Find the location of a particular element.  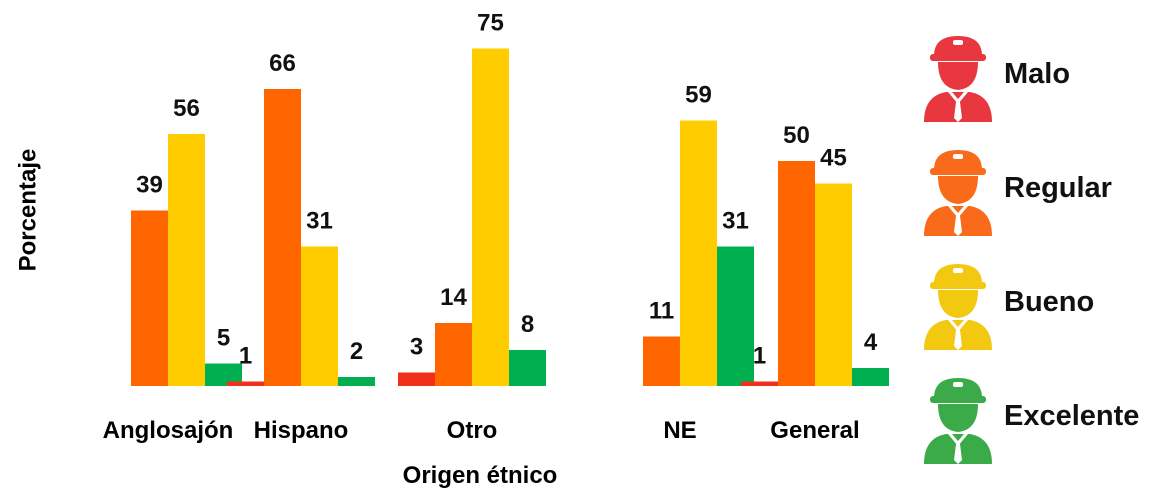

legend-label-malo: Malo is located at coordinates (1037, 74).